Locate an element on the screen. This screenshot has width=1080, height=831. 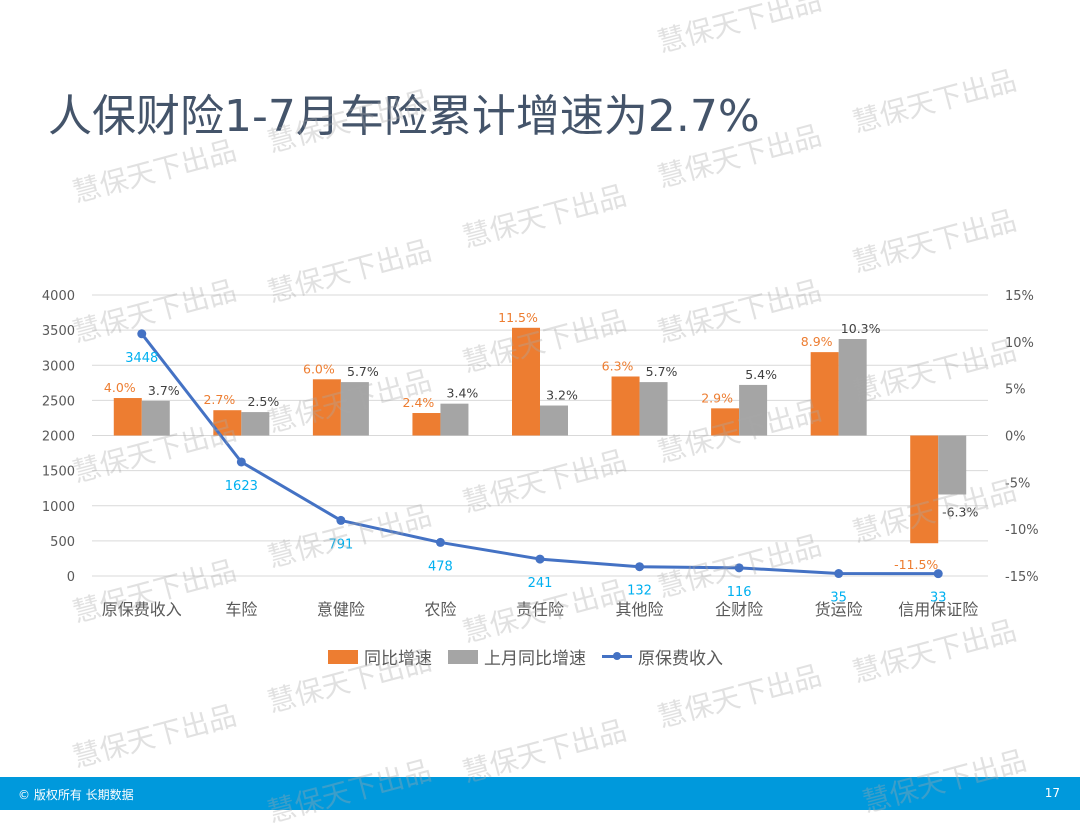
bar-data-label: -11.5% is located at coordinates (916, 564).